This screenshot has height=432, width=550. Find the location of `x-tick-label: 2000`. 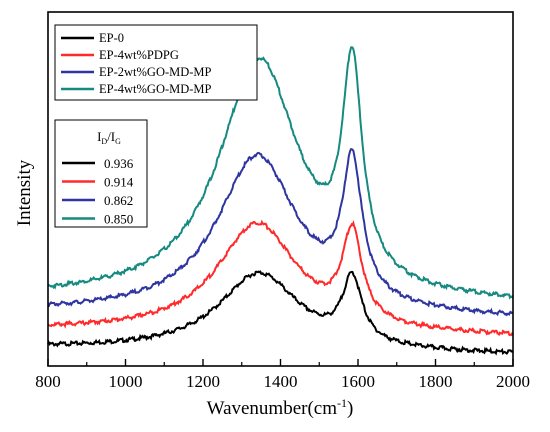

x-tick-label: 2000 is located at coordinates (513, 381).